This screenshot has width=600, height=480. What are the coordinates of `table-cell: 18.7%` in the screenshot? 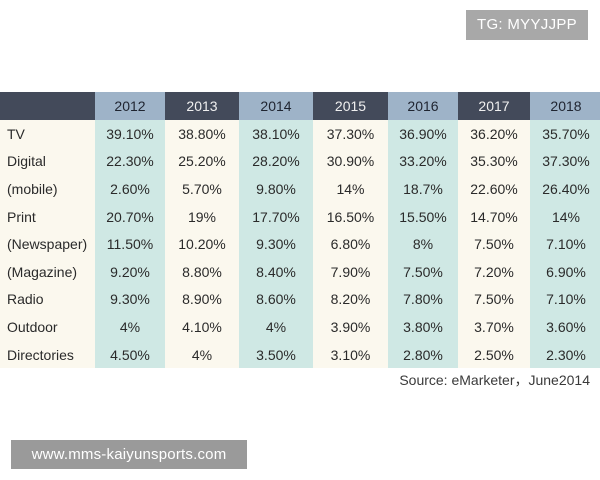 It's located at (423, 189).